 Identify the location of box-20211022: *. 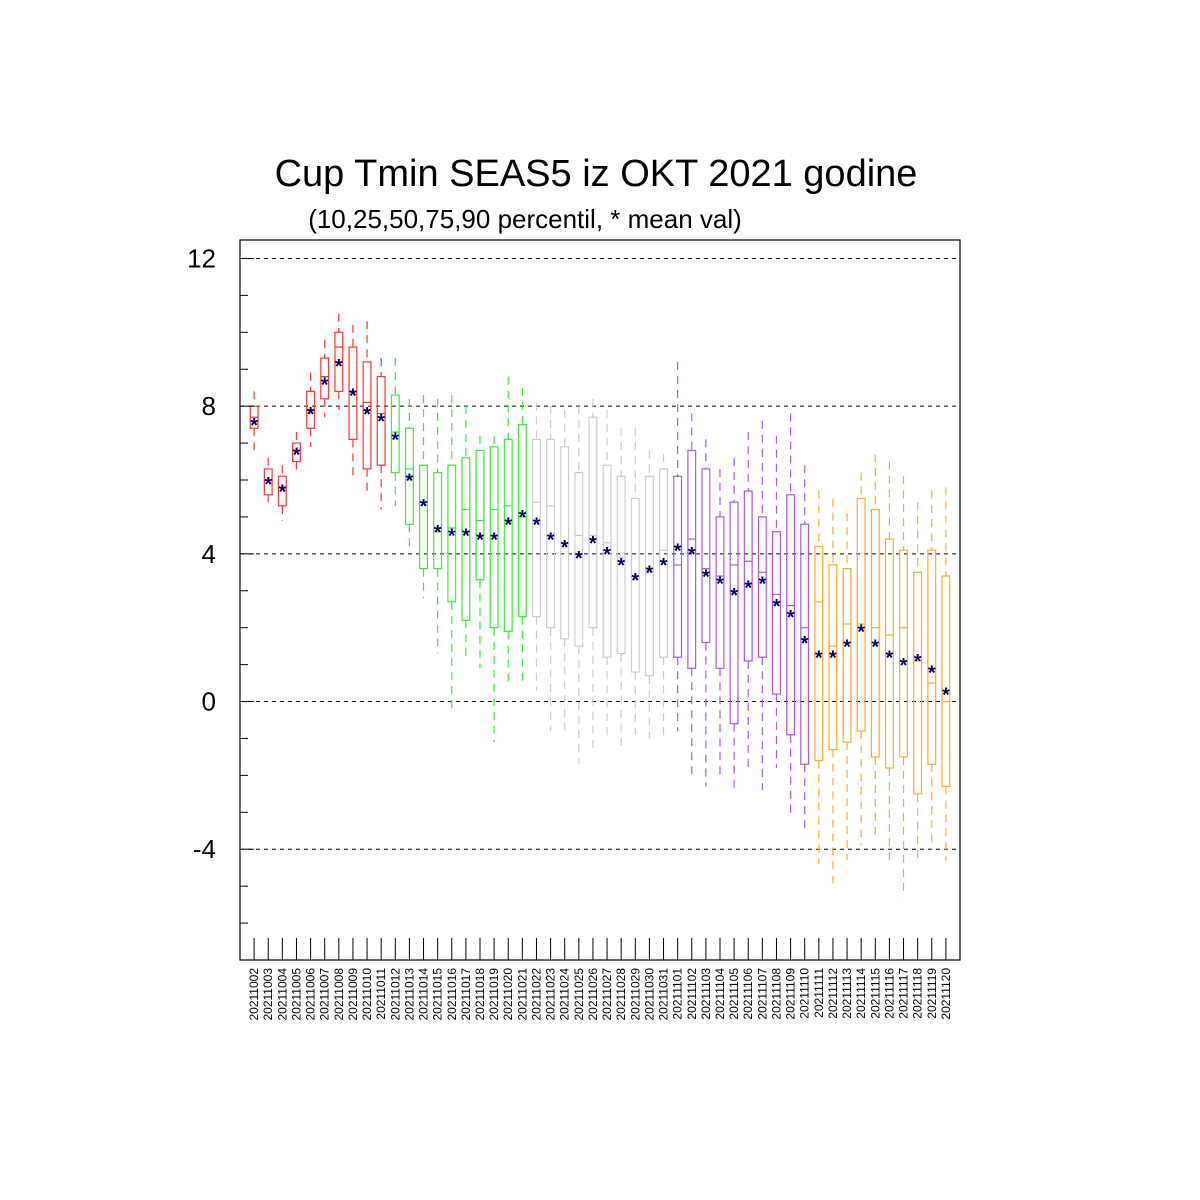
(536, 546).